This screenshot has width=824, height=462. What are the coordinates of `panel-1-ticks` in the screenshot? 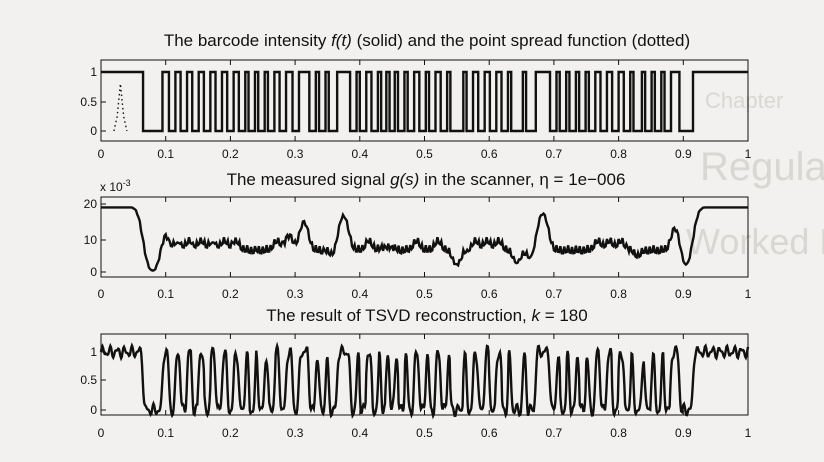 It's located at (424, 100).